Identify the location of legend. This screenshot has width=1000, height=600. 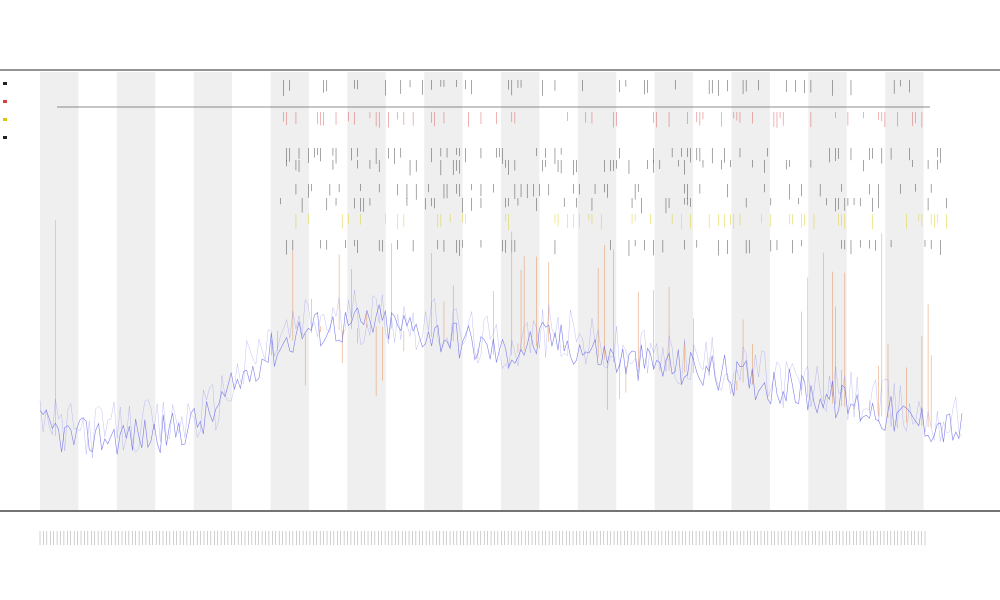
(5, 110).